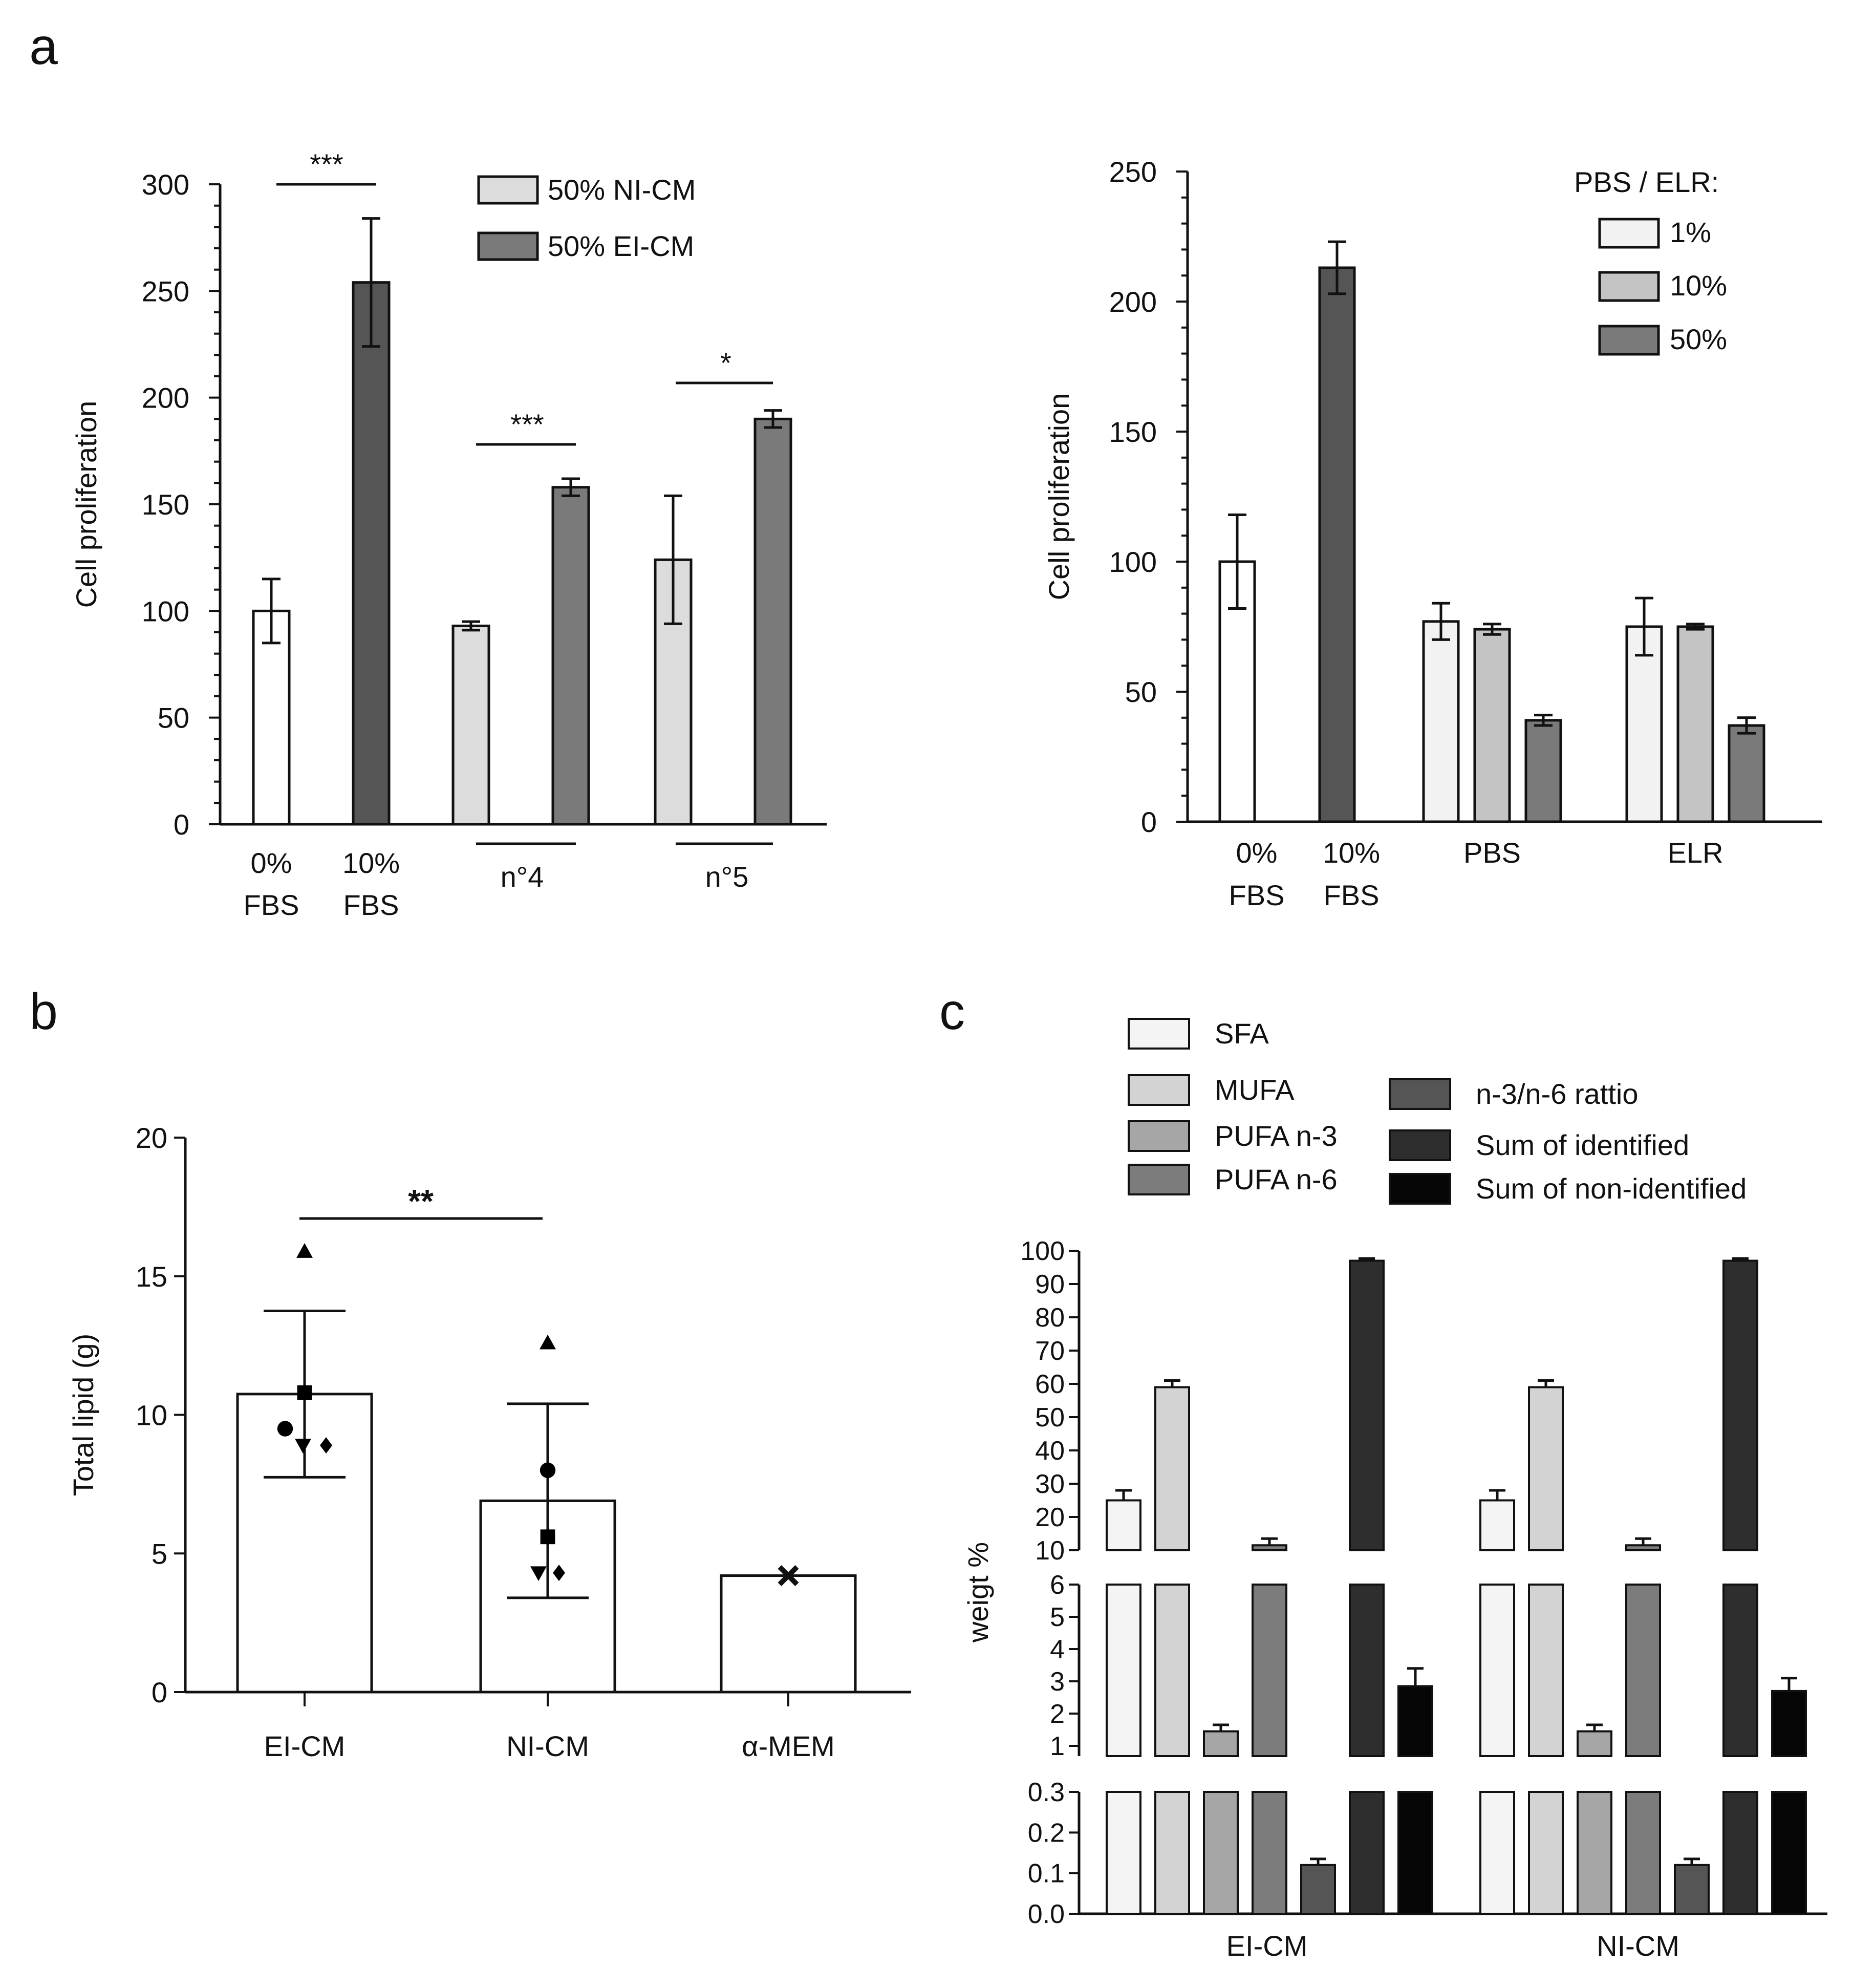  Describe the element at coordinates (1276, 1136) in the screenshot. I see `c-legend-label: PUFA n-3` at that location.